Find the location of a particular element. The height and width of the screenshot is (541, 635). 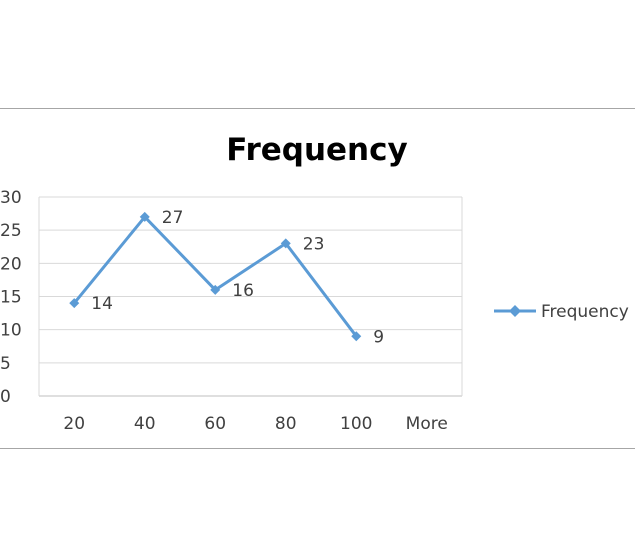

y-tick-label-30: 30 is located at coordinates (11, 198).